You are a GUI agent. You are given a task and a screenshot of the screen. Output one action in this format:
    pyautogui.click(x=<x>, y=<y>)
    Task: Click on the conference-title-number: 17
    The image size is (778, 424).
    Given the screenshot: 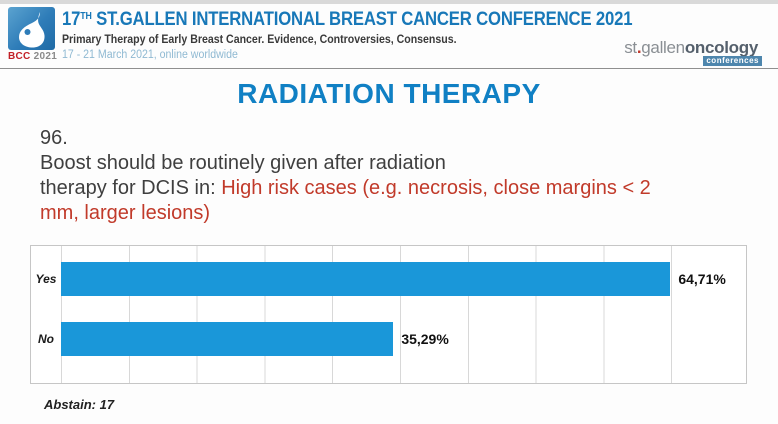 What is the action you would take?
    pyautogui.click(x=71, y=19)
    